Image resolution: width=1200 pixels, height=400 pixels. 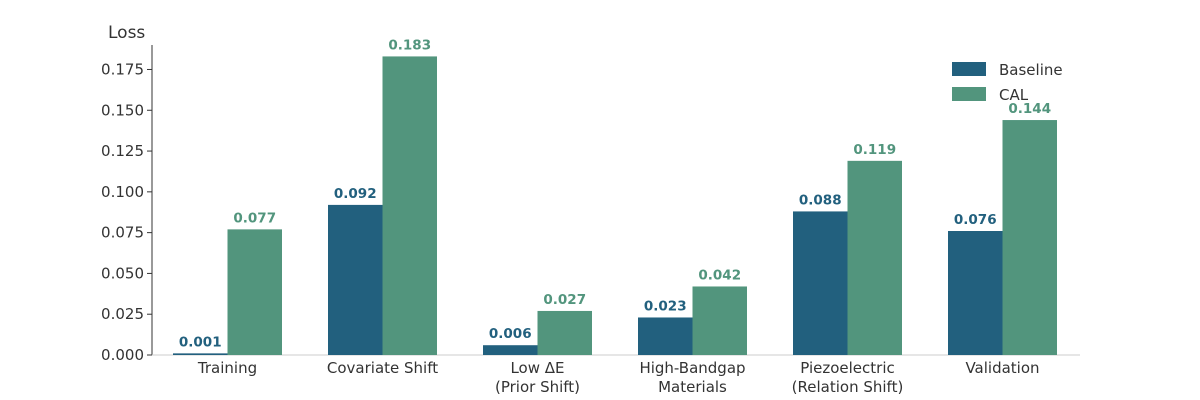 I want to click on y-tick-label: 0.125, so click(x=122, y=151).